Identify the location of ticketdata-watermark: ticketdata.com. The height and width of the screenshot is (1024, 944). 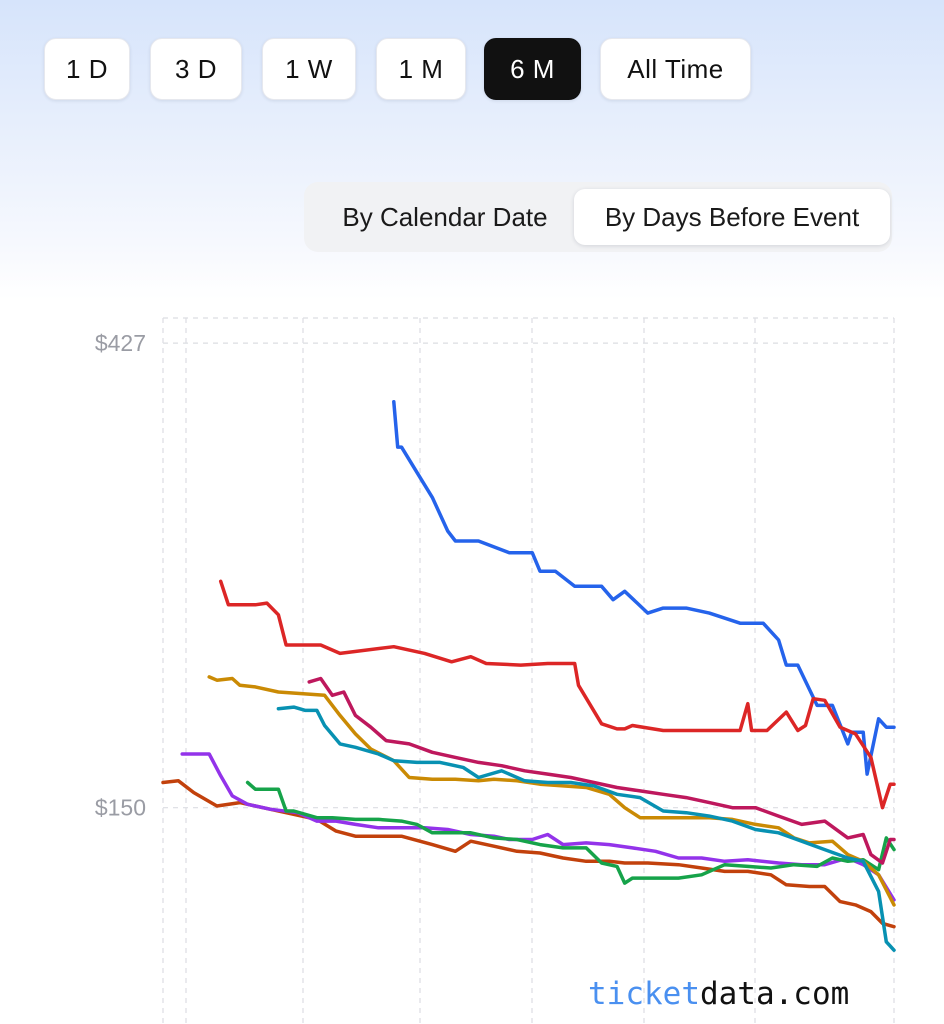
(718, 994).